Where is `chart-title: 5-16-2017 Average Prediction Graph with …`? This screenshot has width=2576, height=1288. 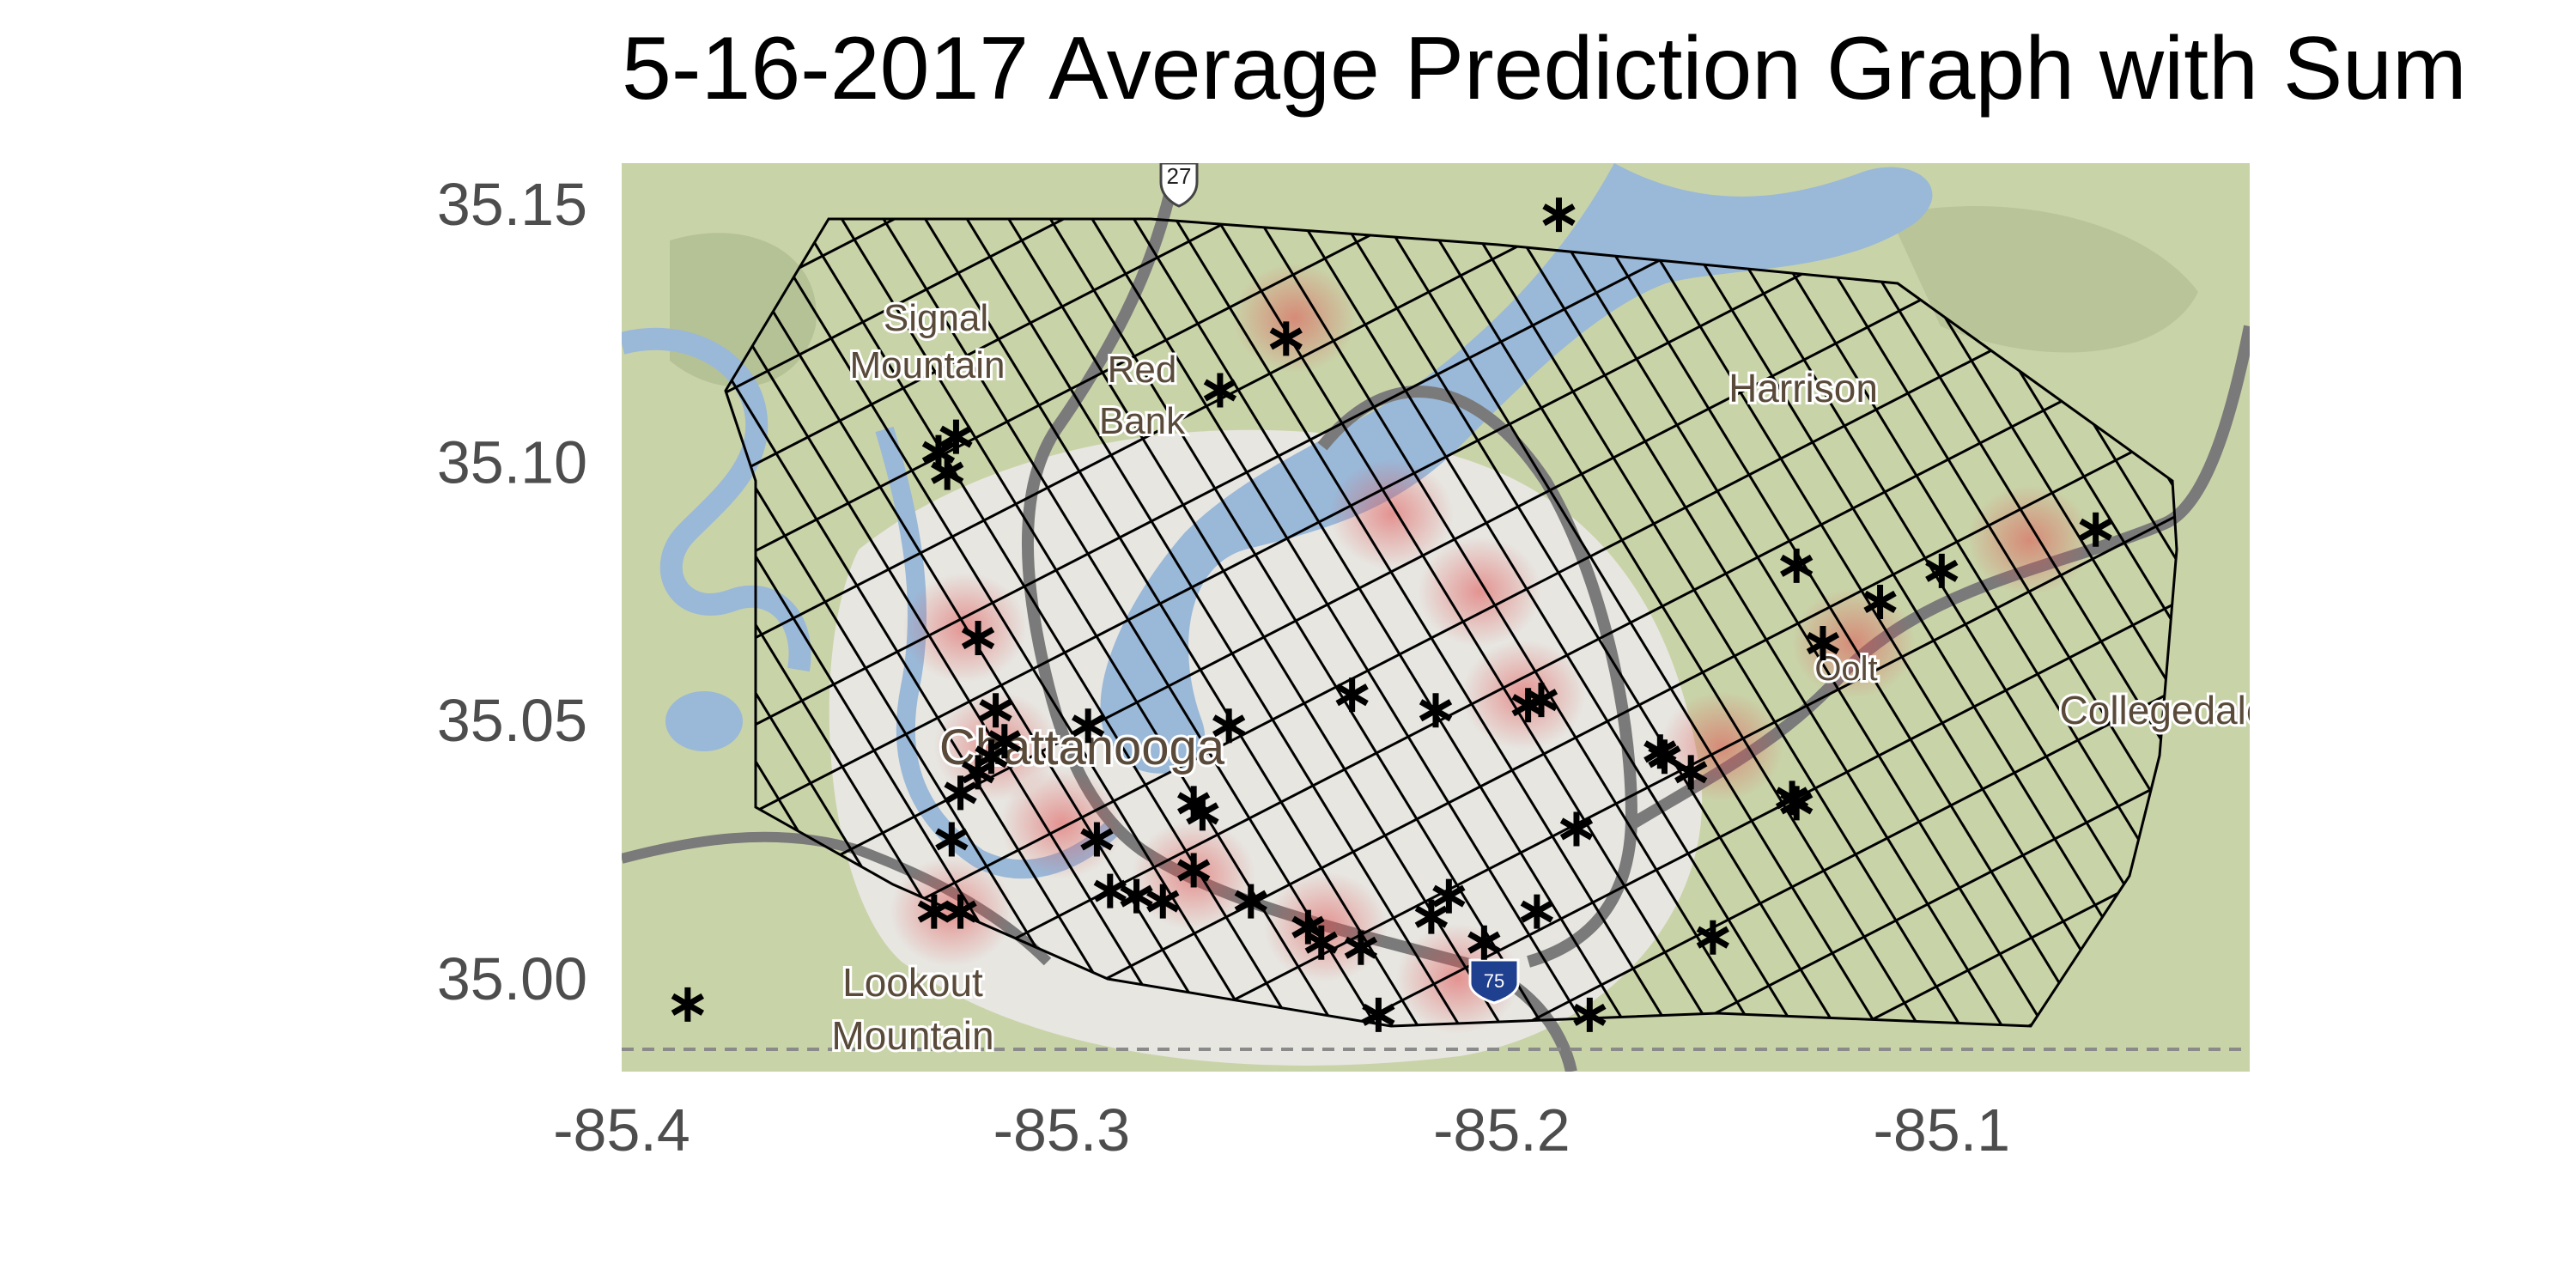 chart-title: 5-16-2017 Average Prediction Graph with … is located at coordinates (1544, 69).